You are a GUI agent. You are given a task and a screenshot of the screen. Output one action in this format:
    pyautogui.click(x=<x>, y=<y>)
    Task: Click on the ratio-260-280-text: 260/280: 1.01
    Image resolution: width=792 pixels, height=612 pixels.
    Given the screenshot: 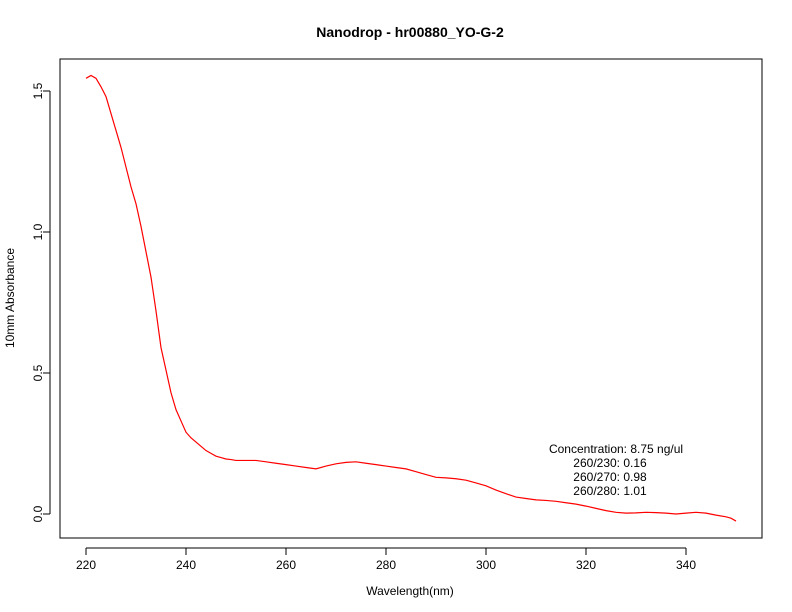 What is the action you would take?
    pyautogui.click(x=610, y=491)
    